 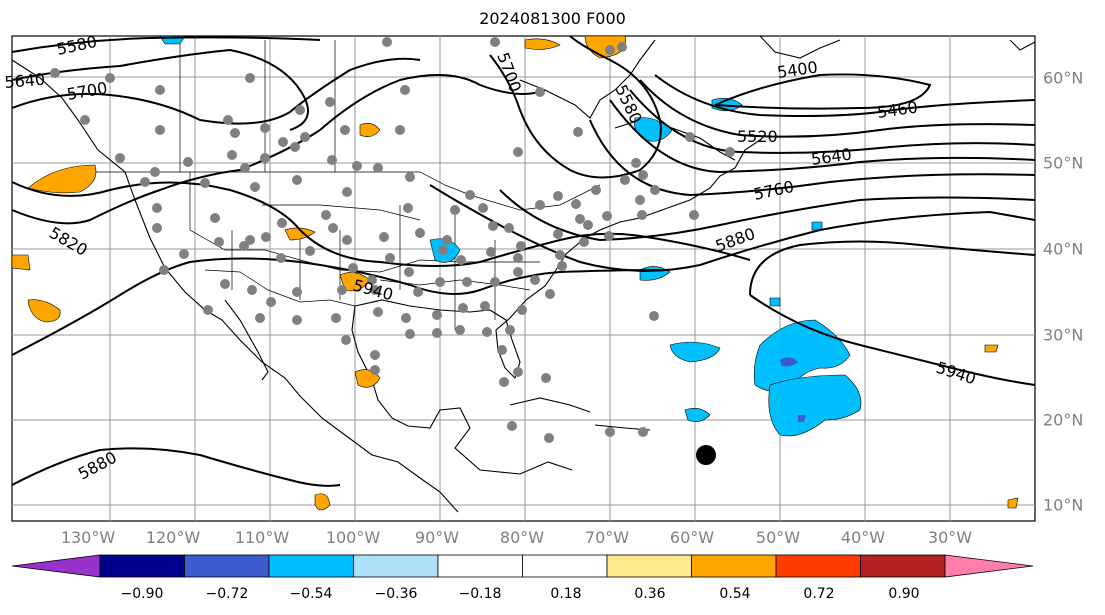 What do you see at coordinates (819, 594) in the screenshot?
I see `colorbar-tick-label: 0.72` at bounding box center [819, 594].